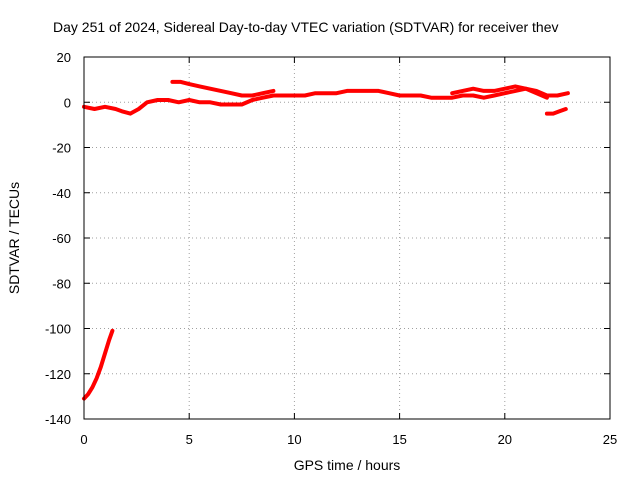 The width and height of the screenshot is (640, 480). I want to click on x-tick-label: 10, so click(294, 439).